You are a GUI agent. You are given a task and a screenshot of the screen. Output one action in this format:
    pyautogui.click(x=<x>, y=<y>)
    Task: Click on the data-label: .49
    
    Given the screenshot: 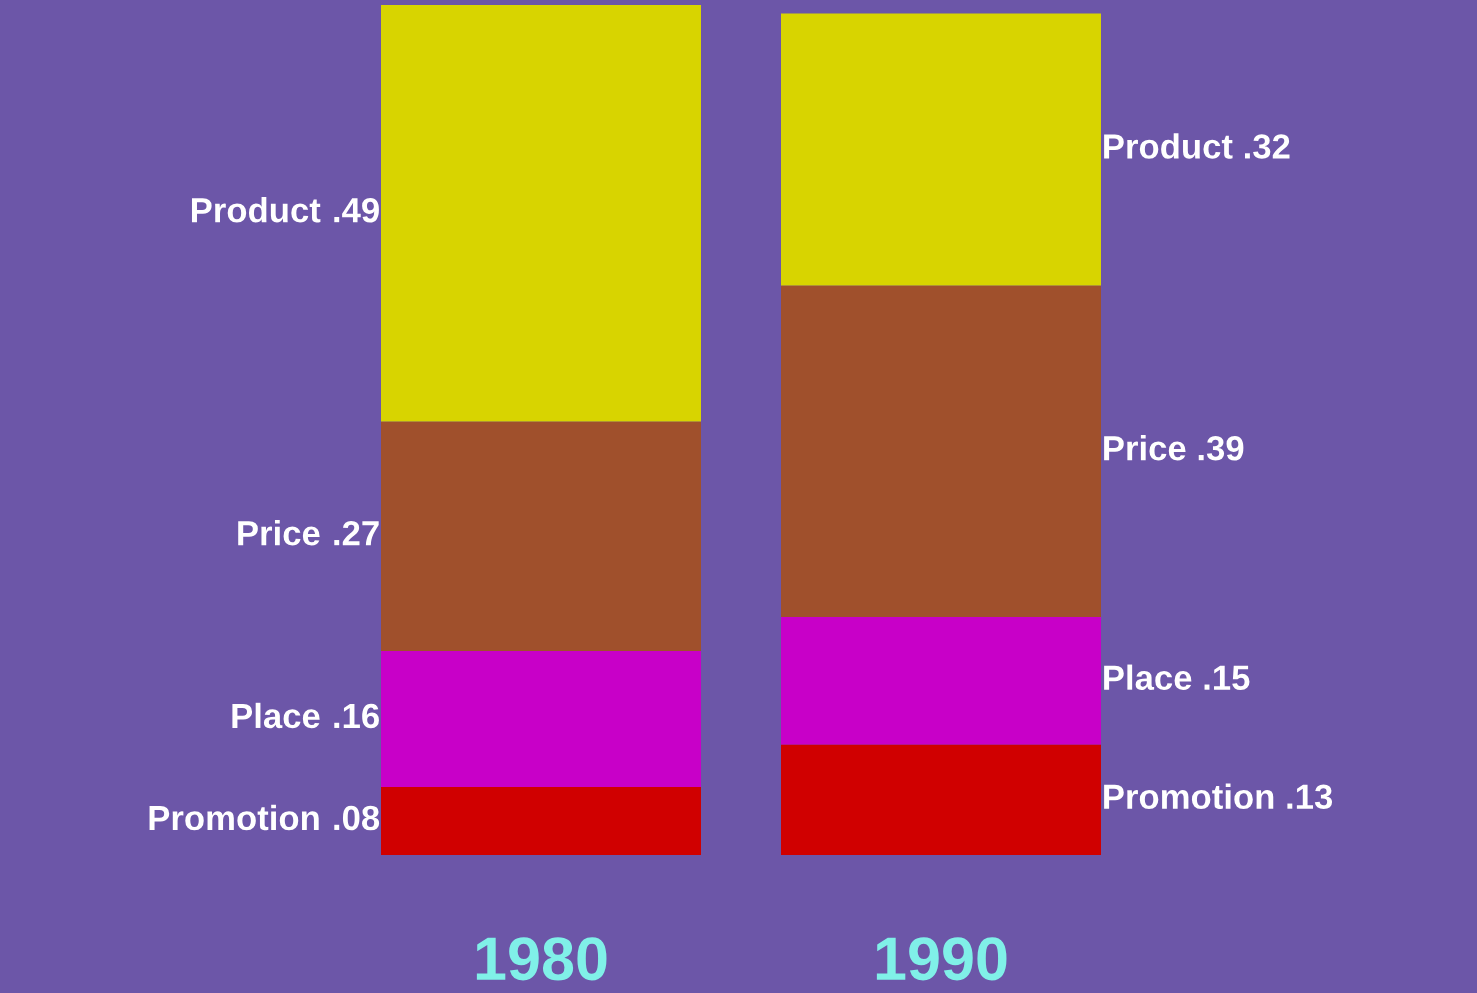 What is the action you would take?
    pyautogui.click(x=356, y=210)
    